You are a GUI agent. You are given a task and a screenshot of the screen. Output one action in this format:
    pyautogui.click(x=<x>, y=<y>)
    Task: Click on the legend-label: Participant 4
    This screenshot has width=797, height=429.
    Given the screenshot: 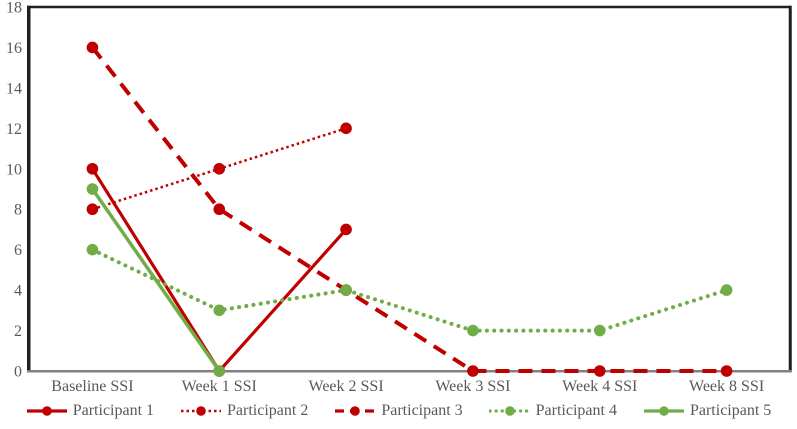 What is the action you would take?
    pyautogui.click(x=576, y=410)
    